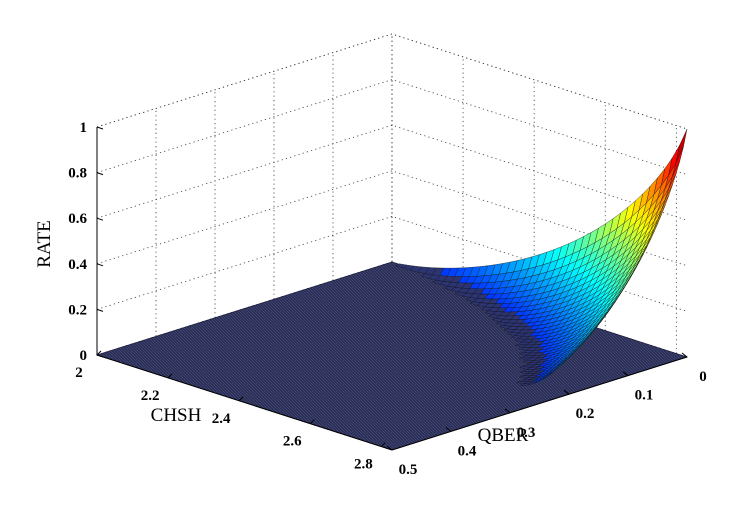  I want to click on z-axis-label: RATE, so click(44, 244).